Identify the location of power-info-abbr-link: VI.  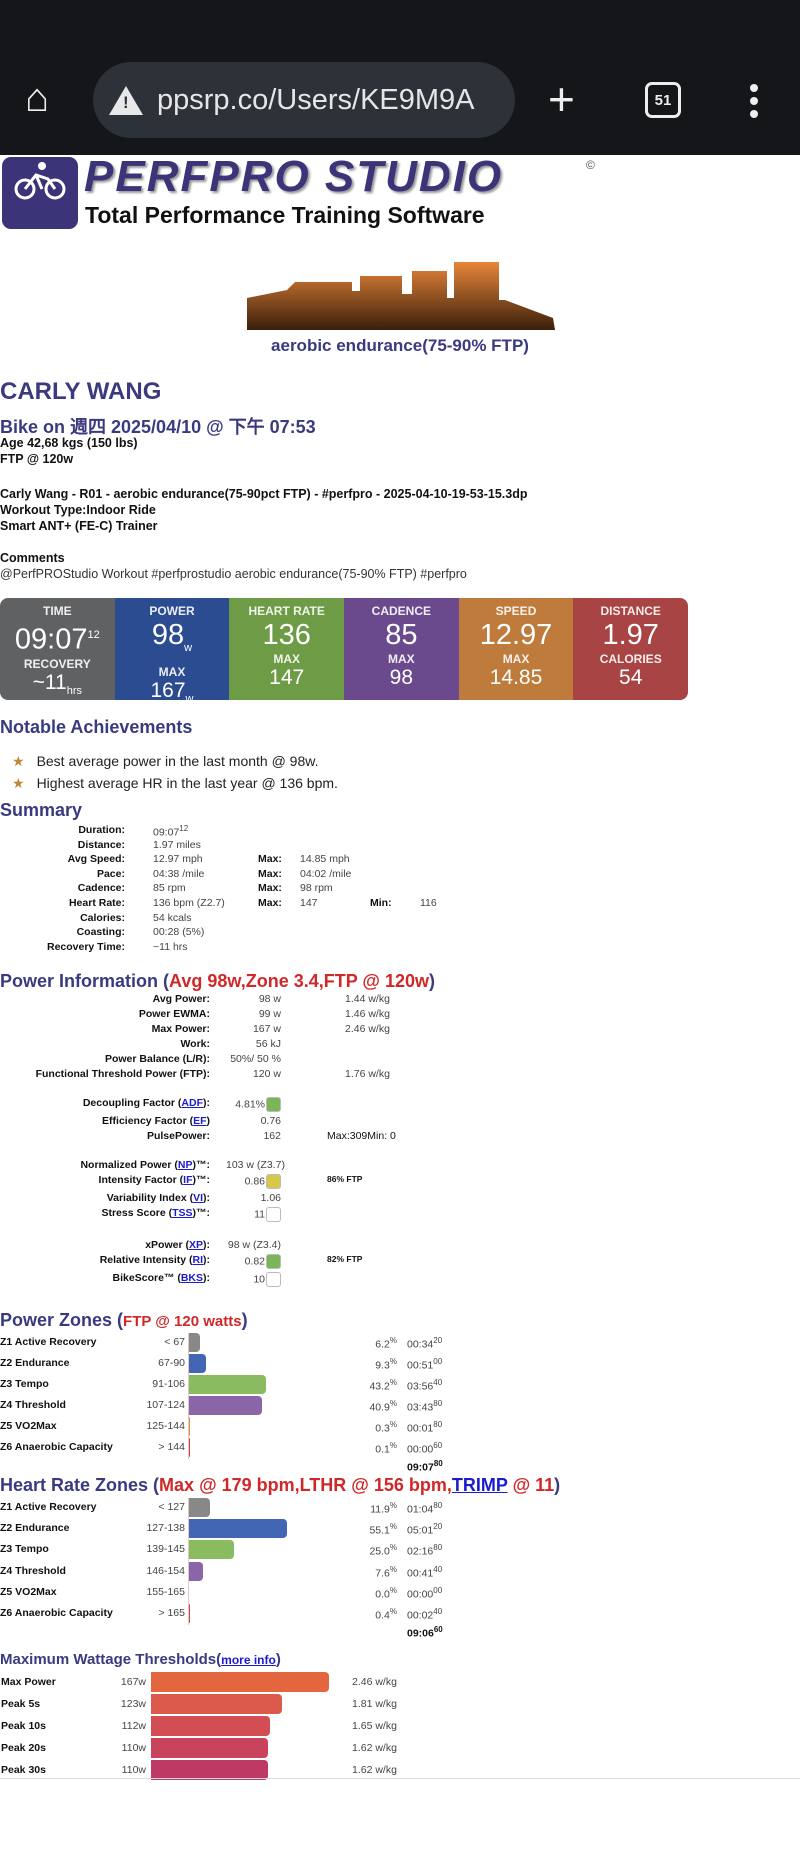
(198, 1198).